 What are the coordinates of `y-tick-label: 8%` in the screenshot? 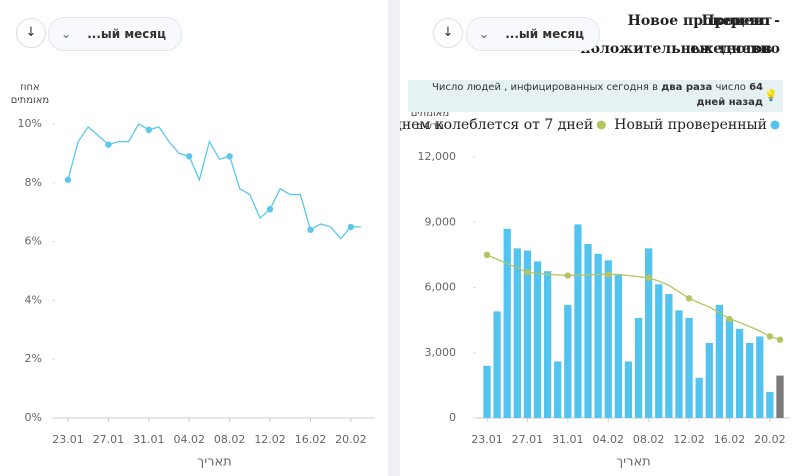 It's located at (33, 182).